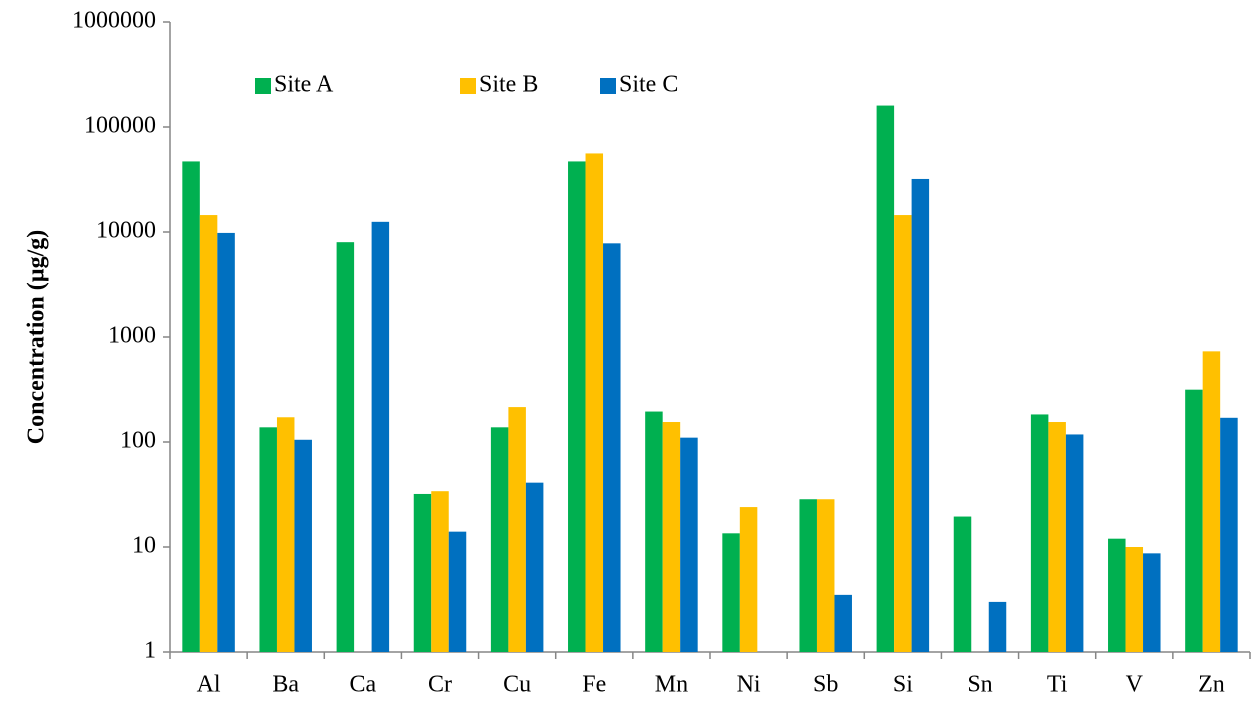 The height and width of the screenshot is (707, 1258). What do you see at coordinates (508, 85) in the screenshot?
I see `legend-label: Site B` at bounding box center [508, 85].